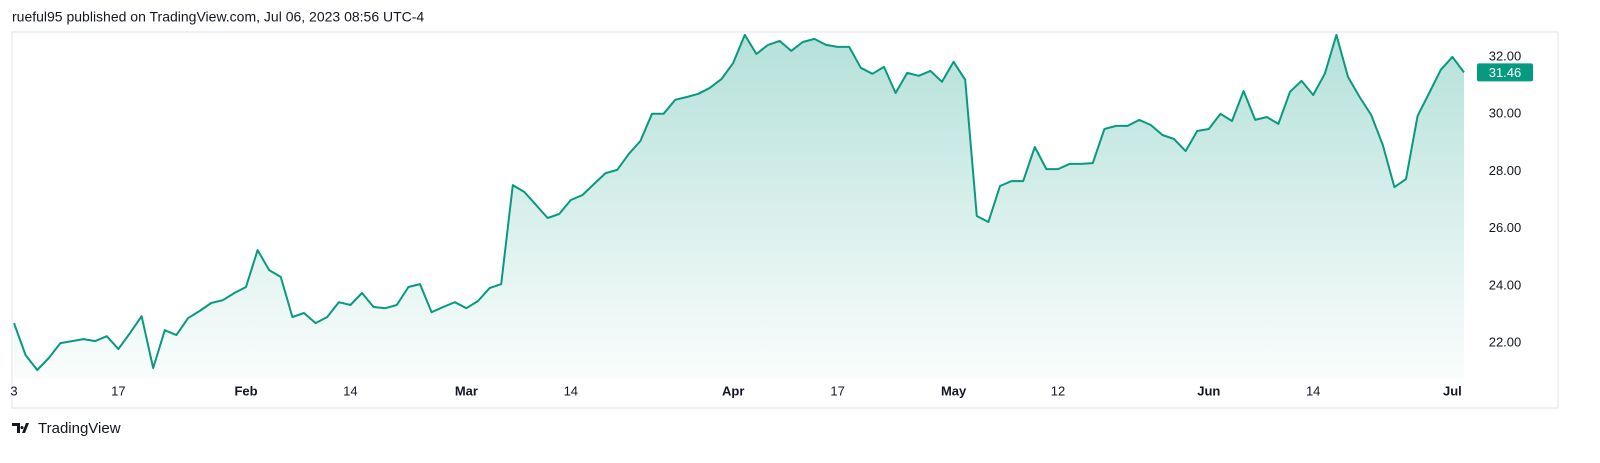  What do you see at coordinates (1505, 55) in the screenshot?
I see `y-tick-label: 32.00` at bounding box center [1505, 55].